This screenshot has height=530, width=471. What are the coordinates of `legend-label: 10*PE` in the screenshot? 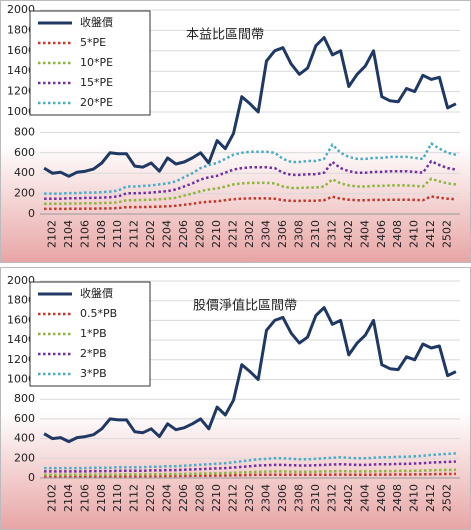 It's located at (96, 62).